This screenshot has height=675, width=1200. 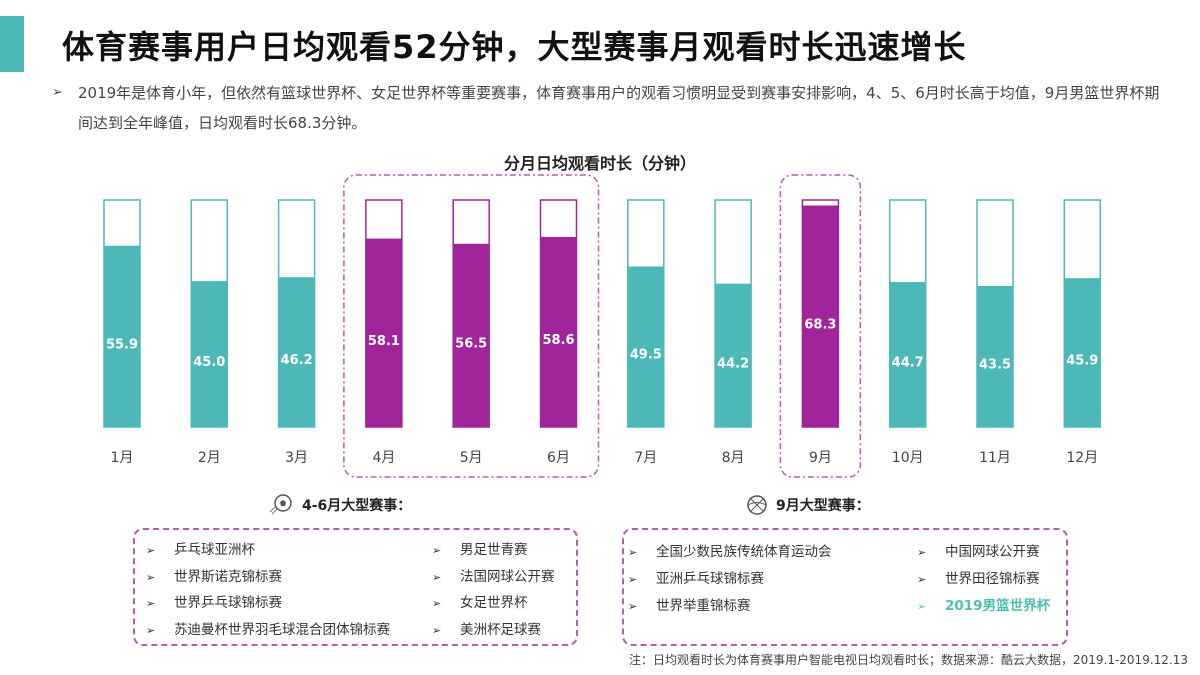 What do you see at coordinates (1082, 458) in the screenshot?
I see `x-tick-label: 12月` at bounding box center [1082, 458].